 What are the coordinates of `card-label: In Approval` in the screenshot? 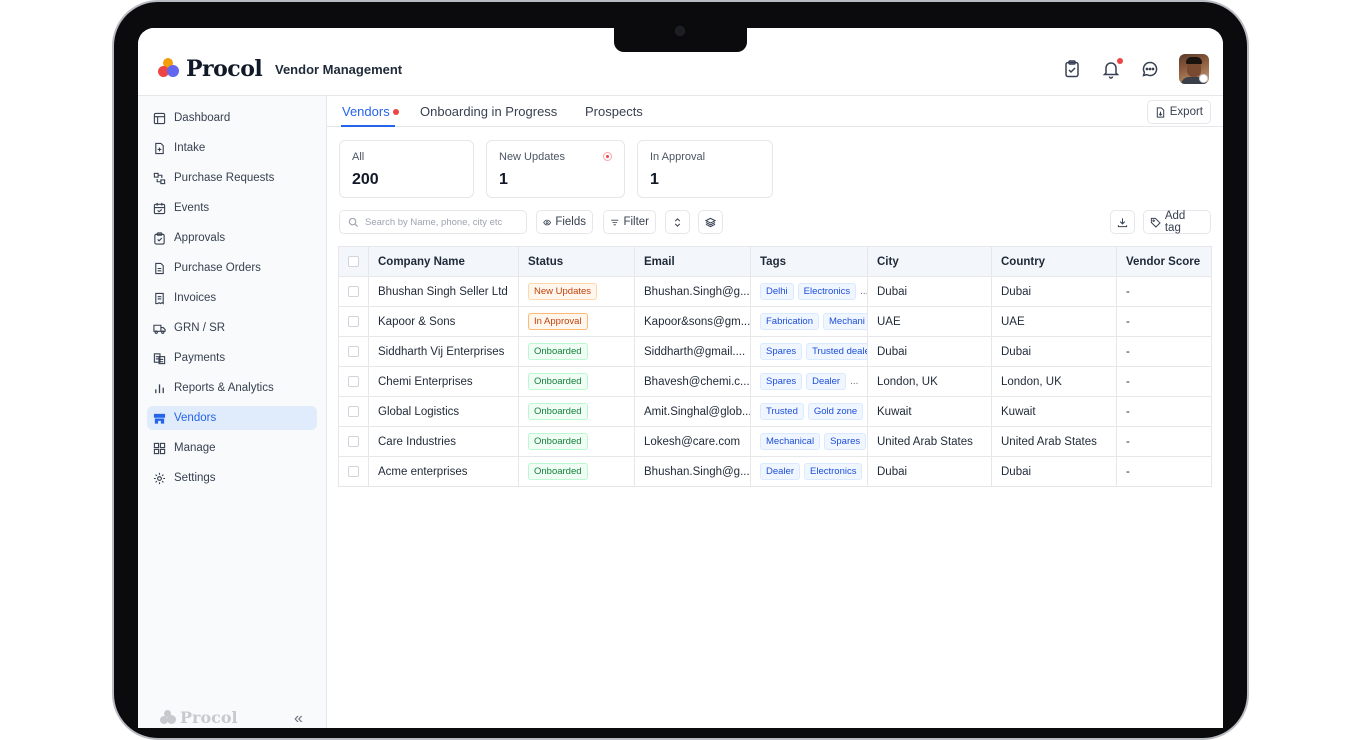 It's located at (678, 157).